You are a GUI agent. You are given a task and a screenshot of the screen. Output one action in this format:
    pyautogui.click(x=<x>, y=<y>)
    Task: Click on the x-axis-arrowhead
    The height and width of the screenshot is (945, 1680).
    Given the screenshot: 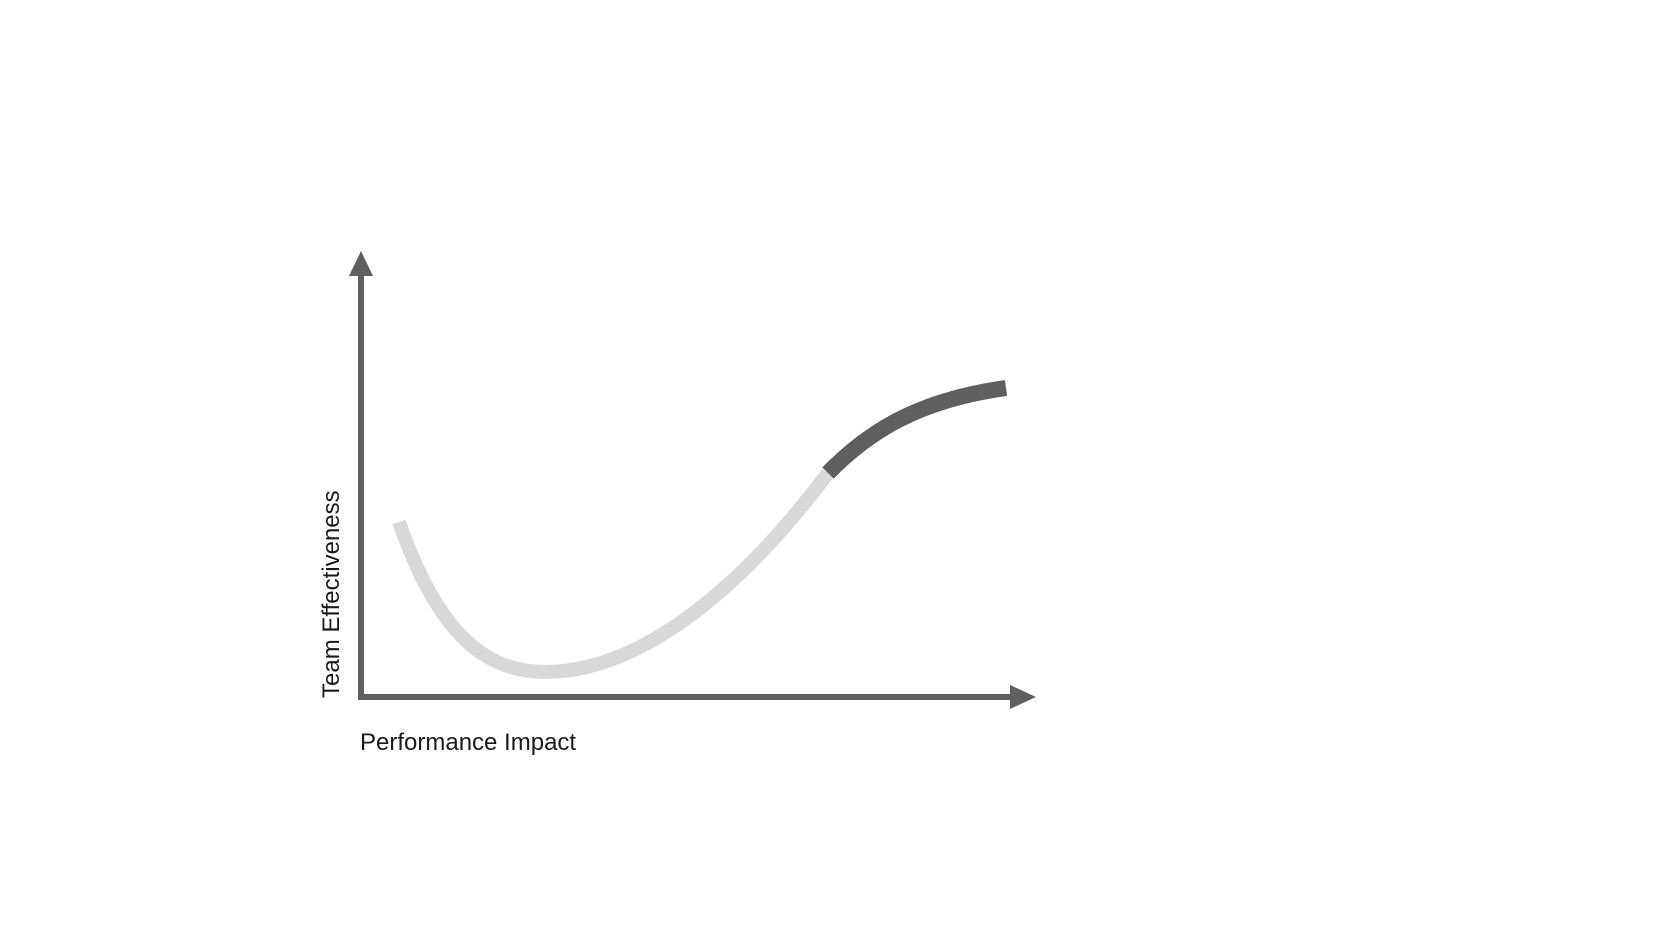 What is the action you would take?
    pyautogui.click(x=1023, y=697)
    